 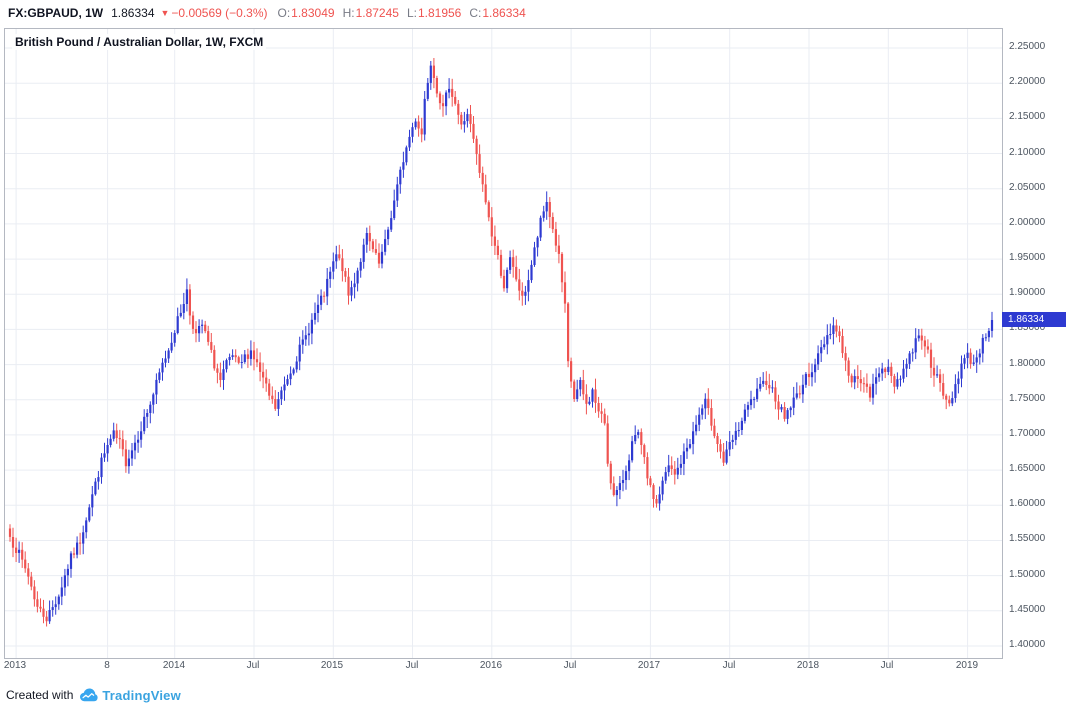 I want to click on time-tick-label: 2013, so click(x=15, y=665).